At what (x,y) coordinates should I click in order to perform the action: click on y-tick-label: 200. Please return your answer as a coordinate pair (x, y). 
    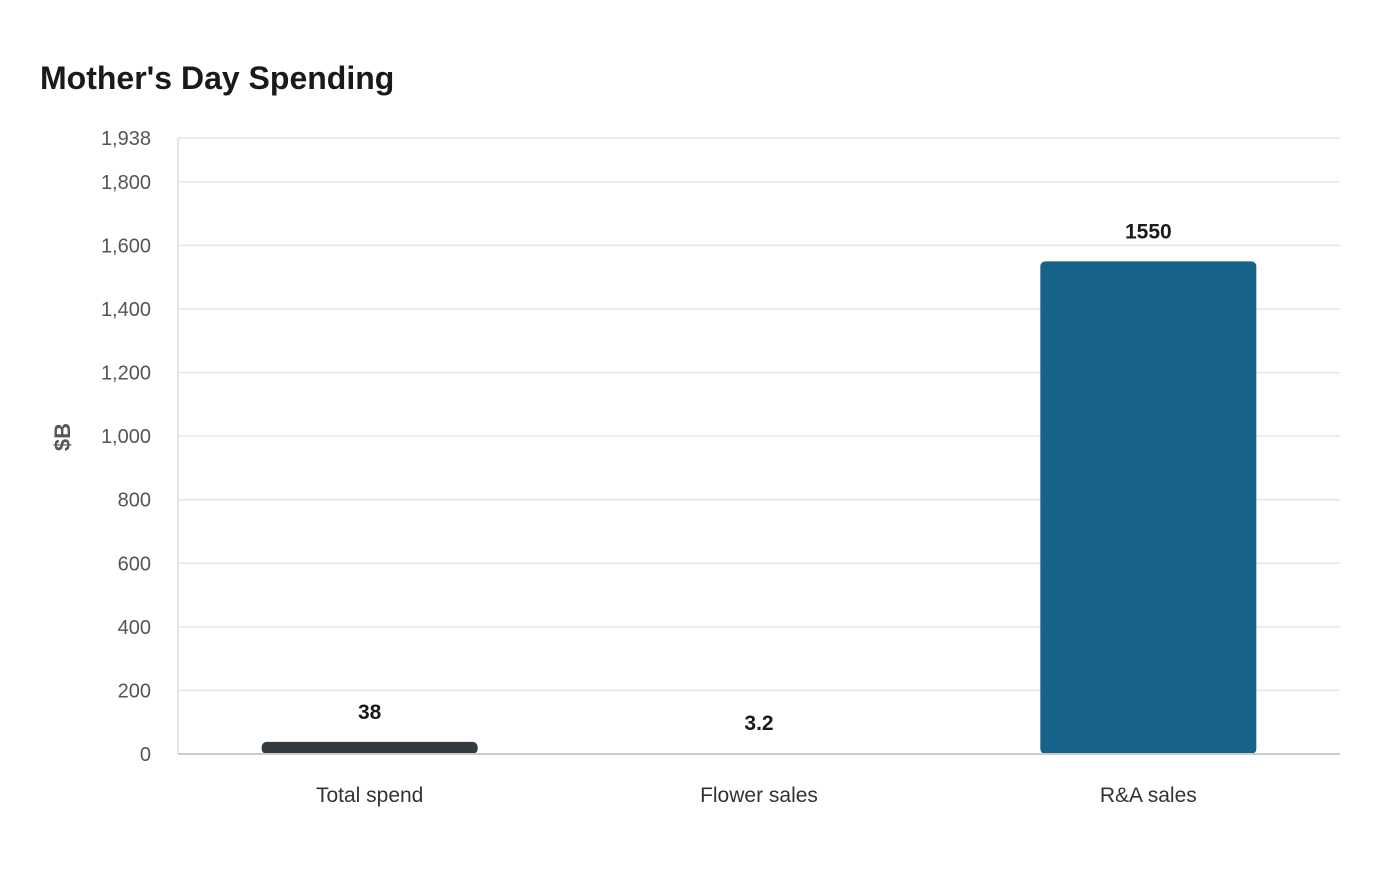
    Looking at the image, I should click on (134, 691).